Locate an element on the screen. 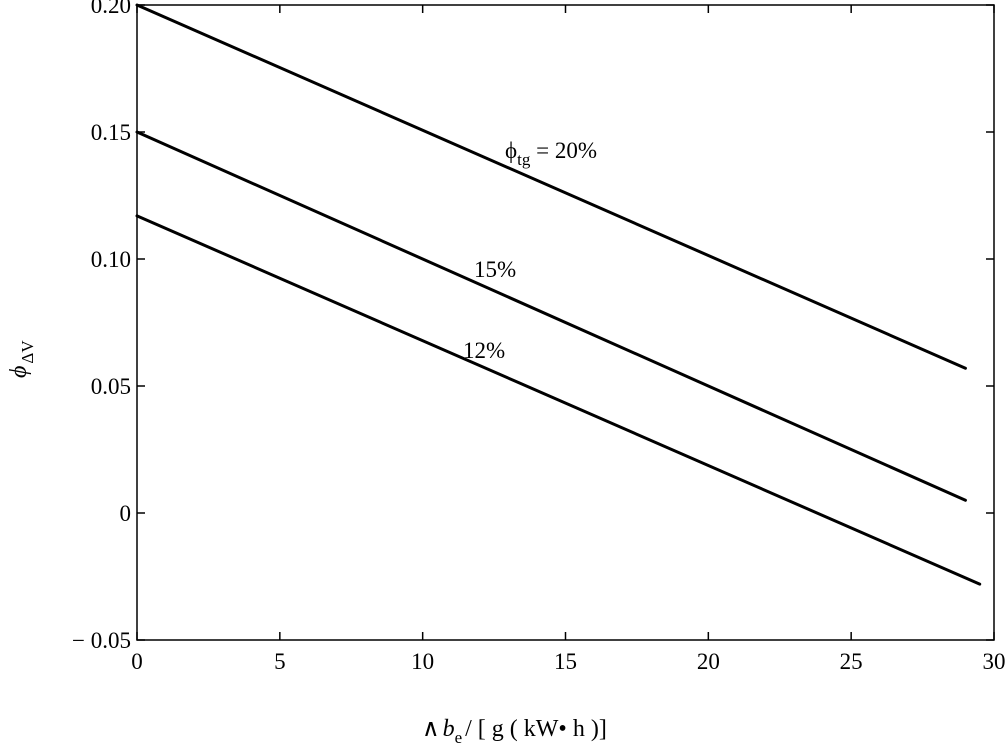  y-tick-label: 0.05 is located at coordinates (111, 386).